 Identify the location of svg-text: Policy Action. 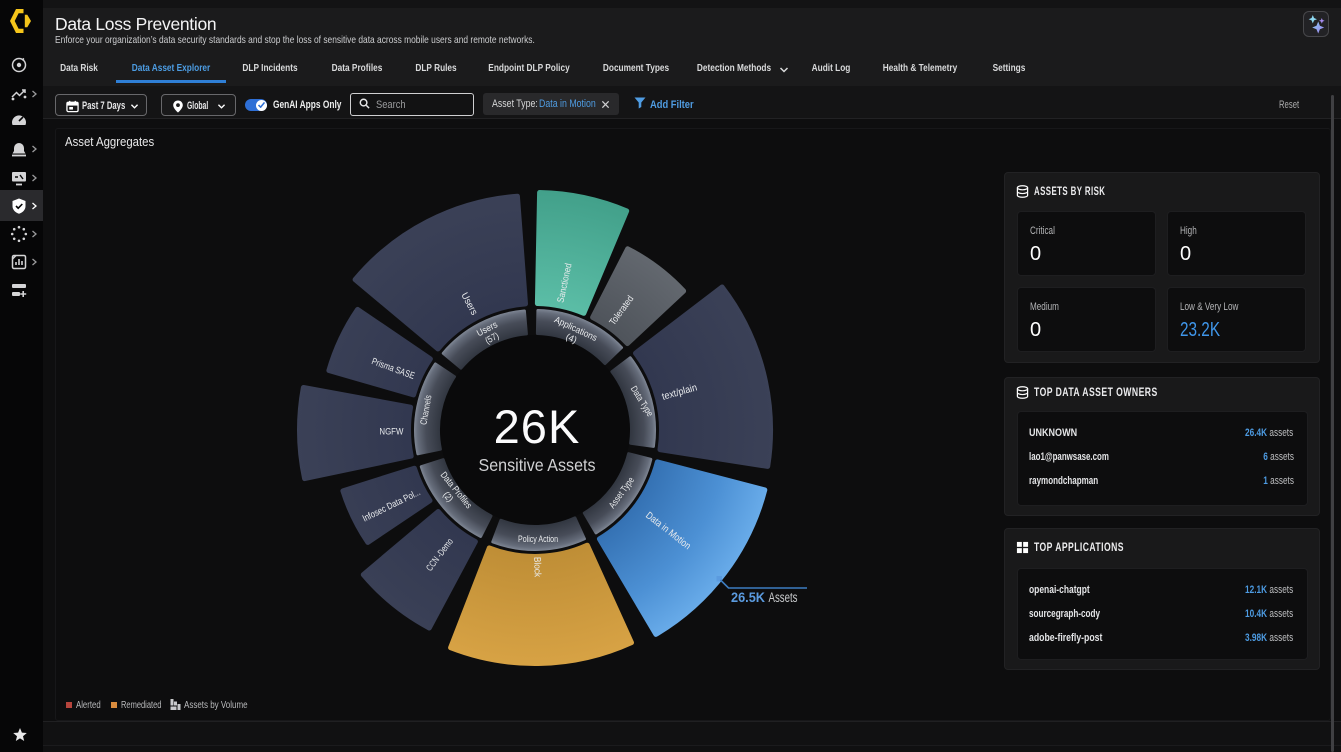
(538, 539).